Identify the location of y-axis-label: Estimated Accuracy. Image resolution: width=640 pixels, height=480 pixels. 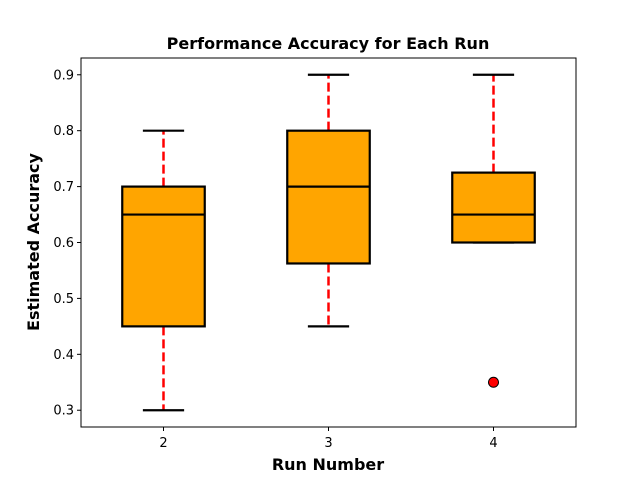
(33, 241).